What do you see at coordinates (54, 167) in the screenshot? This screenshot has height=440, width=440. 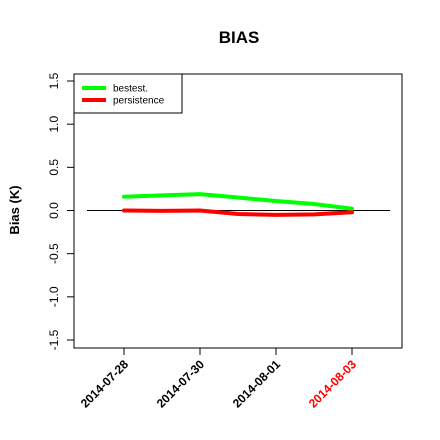 I see `y-tick-label: 0.5` at bounding box center [54, 167].